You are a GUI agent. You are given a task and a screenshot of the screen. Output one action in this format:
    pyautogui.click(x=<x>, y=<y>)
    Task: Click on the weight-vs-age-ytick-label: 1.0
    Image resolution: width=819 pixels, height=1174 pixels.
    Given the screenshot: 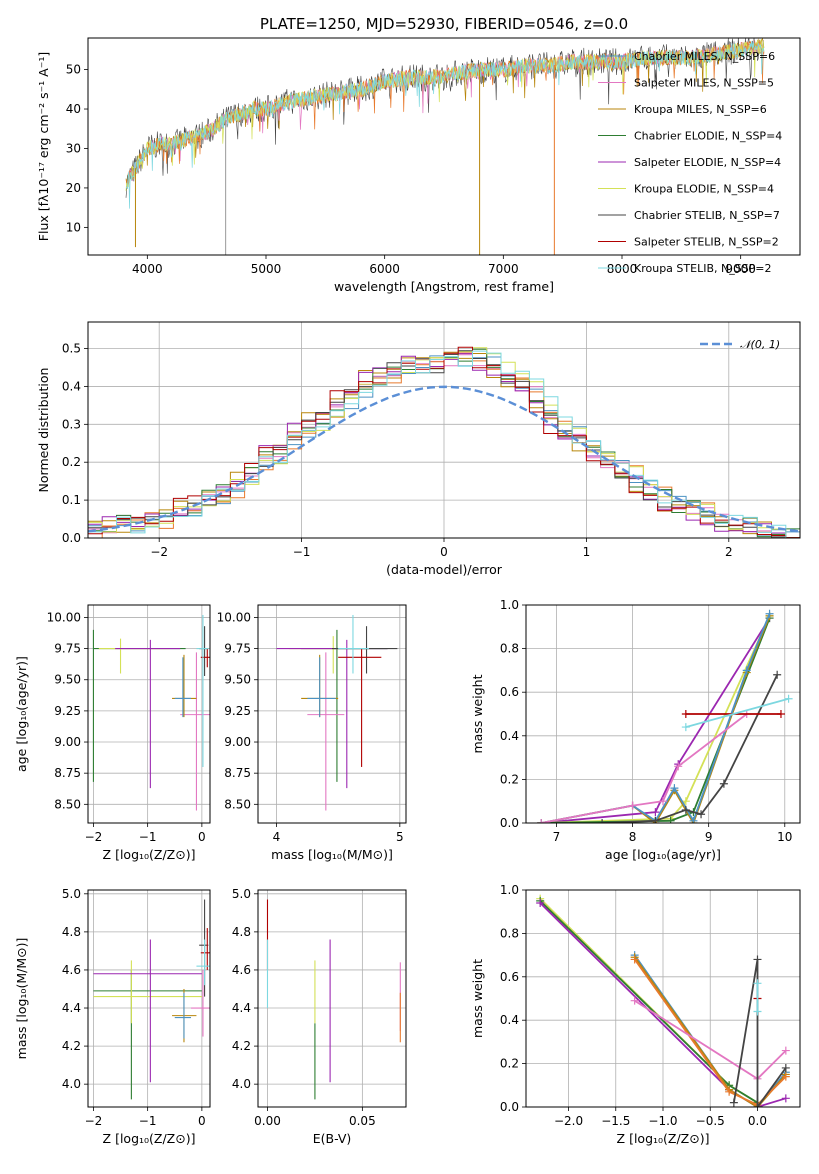 What is the action you would take?
    pyautogui.click(x=509, y=605)
    